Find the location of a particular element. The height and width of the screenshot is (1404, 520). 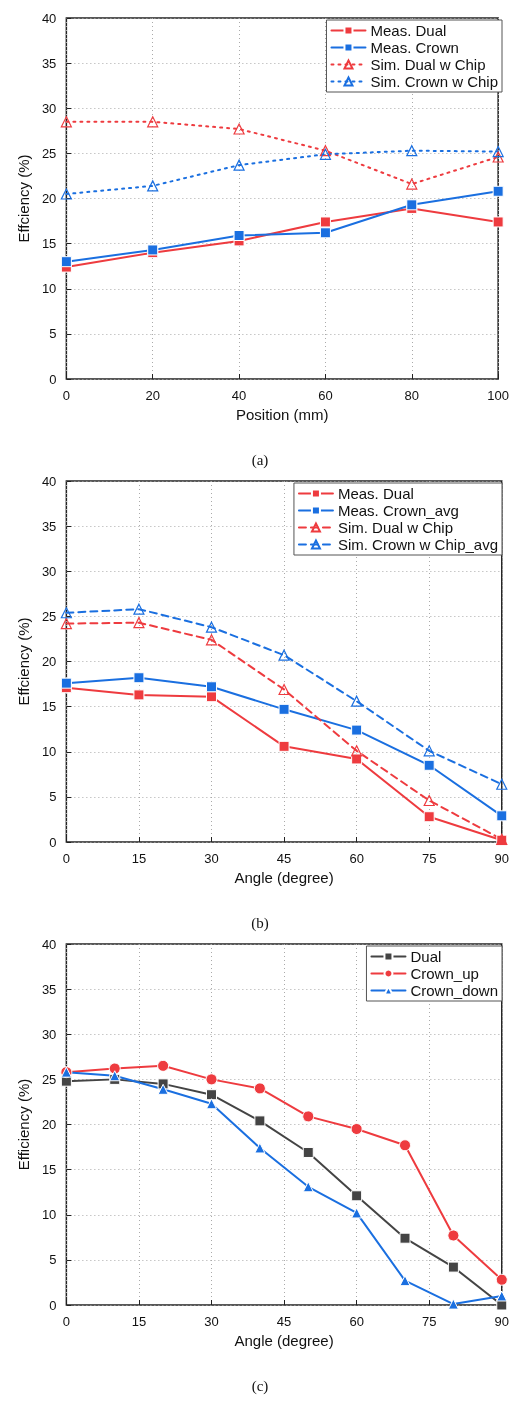

x-tick-label: 80 is located at coordinates (412, 395).